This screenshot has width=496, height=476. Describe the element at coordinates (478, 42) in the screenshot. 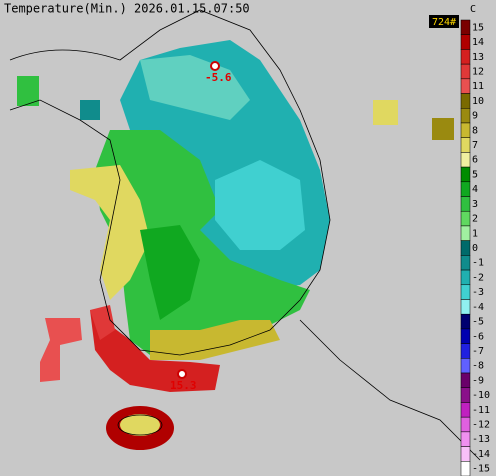

I see `legend-label: 14` at that location.